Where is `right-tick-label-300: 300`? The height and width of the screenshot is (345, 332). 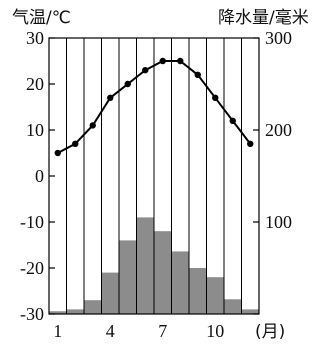
right-tick-label-300: 300 is located at coordinates (278, 38).